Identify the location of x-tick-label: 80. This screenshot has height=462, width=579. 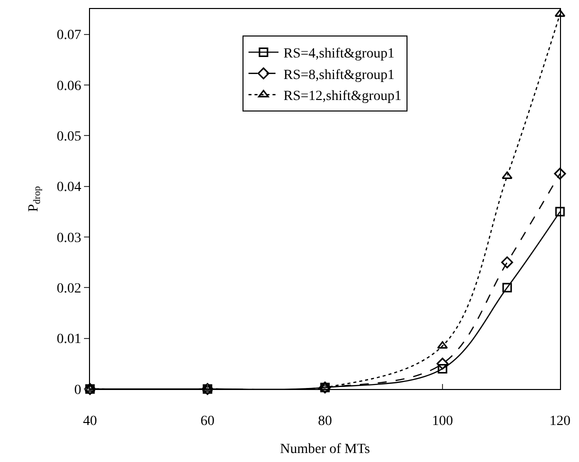
(325, 421).